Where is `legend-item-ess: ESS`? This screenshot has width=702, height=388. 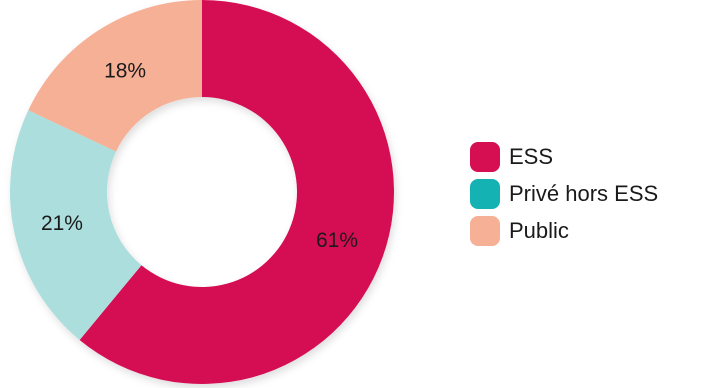 legend-item-ess: ESS is located at coordinates (564, 157).